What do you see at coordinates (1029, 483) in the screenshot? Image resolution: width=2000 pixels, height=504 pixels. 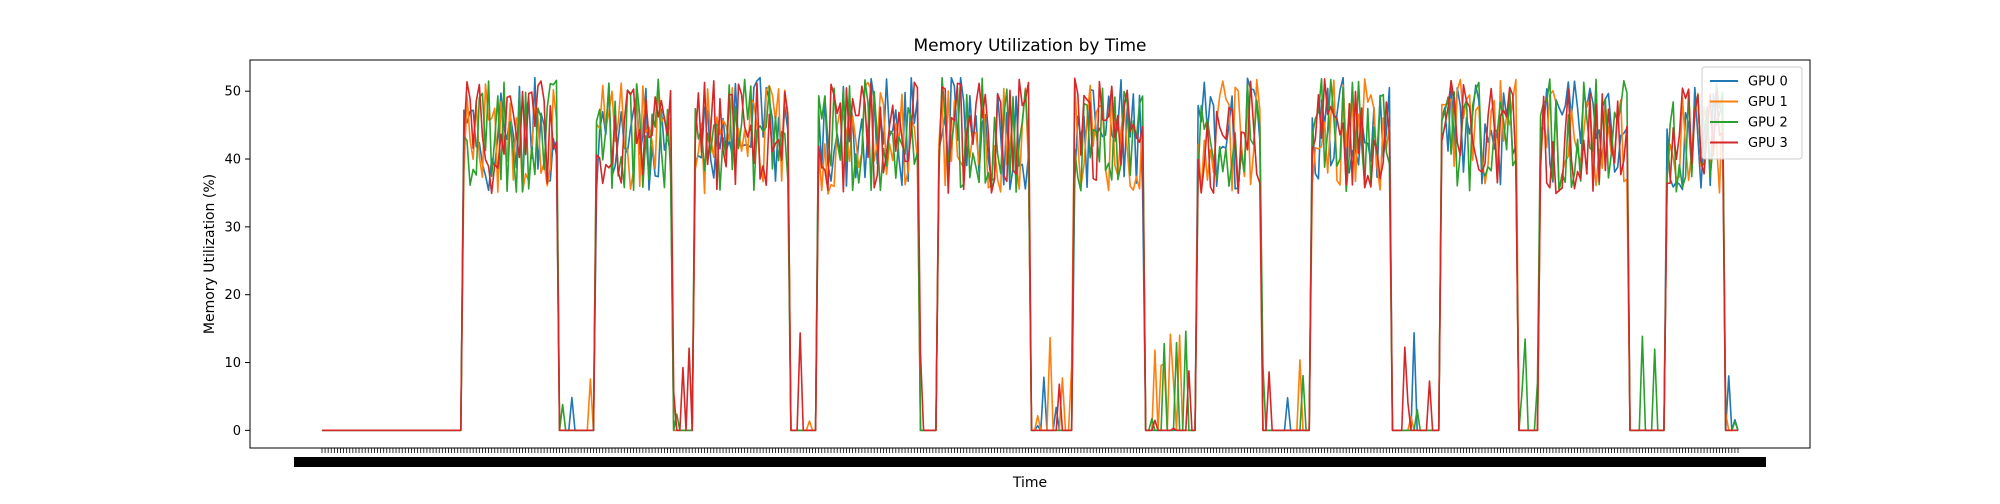 I see `x-axis-label: Time` at bounding box center [1029, 483].